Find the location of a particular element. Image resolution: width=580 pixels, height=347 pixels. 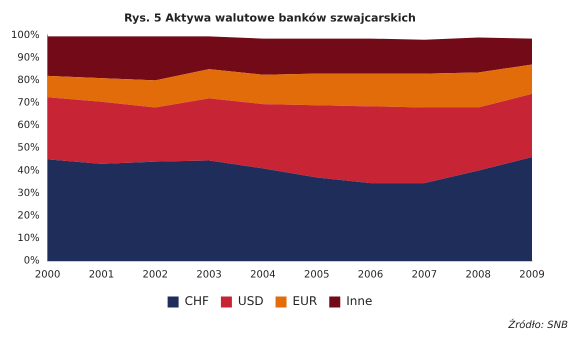

y-tick-label: 10% is located at coordinates (28, 238).